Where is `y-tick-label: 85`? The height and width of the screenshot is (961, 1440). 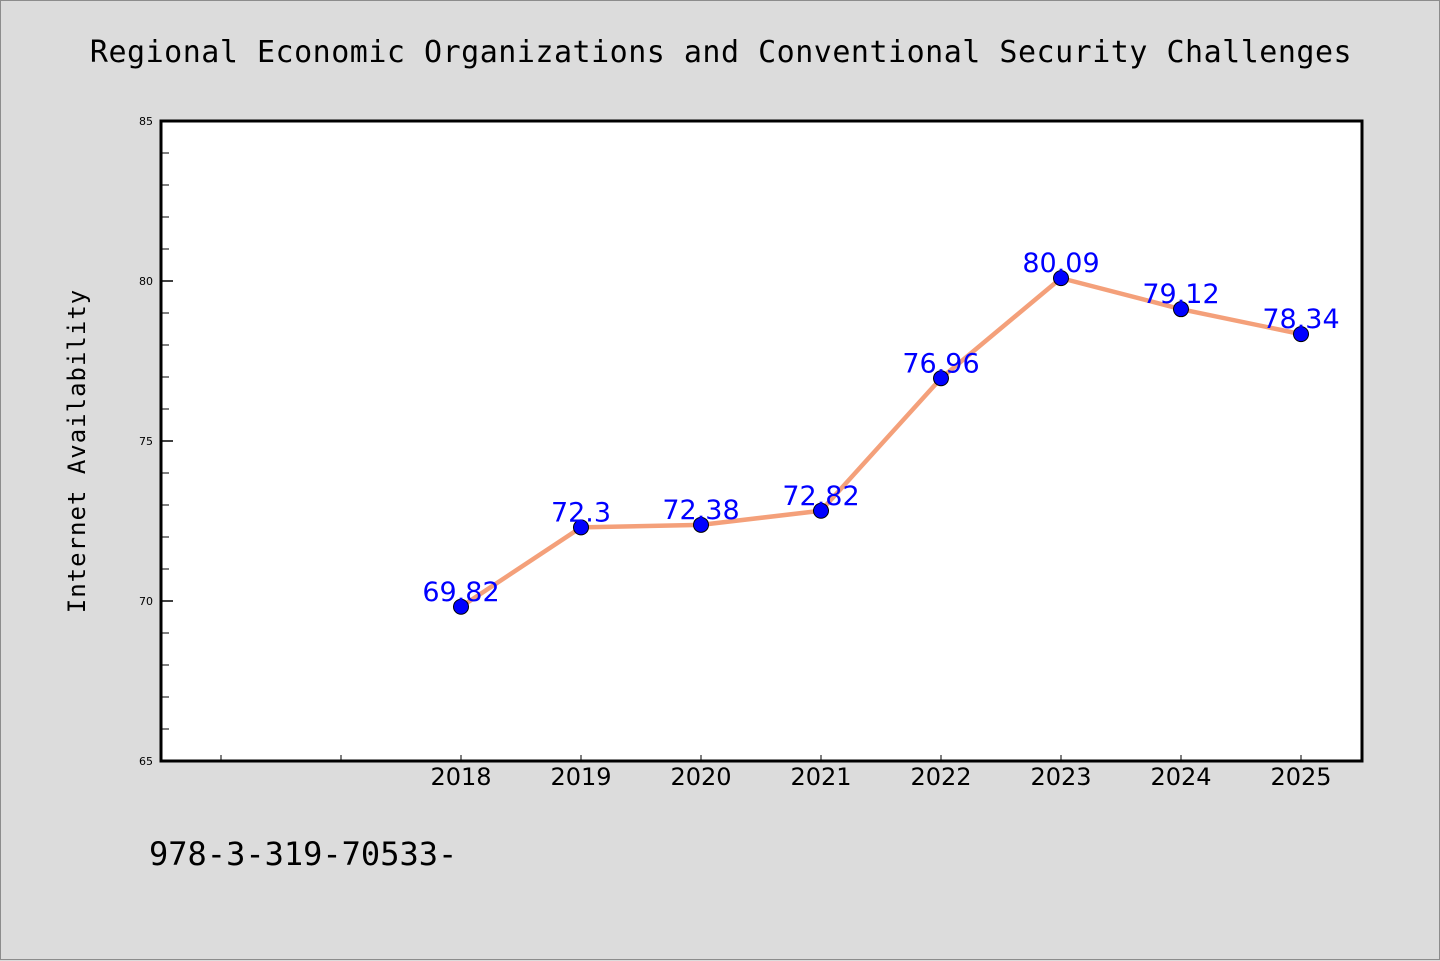 y-tick-label: 85 is located at coordinates (146, 121).